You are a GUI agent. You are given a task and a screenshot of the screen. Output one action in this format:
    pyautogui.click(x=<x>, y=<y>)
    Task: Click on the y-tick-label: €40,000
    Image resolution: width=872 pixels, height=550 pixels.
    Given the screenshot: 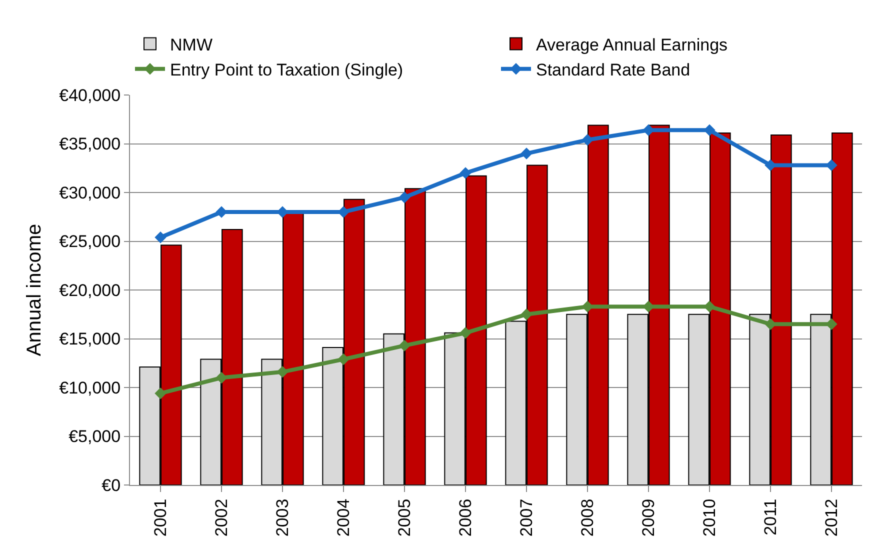 What is the action you would take?
    pyautogui.click(x=90, y=95)
    